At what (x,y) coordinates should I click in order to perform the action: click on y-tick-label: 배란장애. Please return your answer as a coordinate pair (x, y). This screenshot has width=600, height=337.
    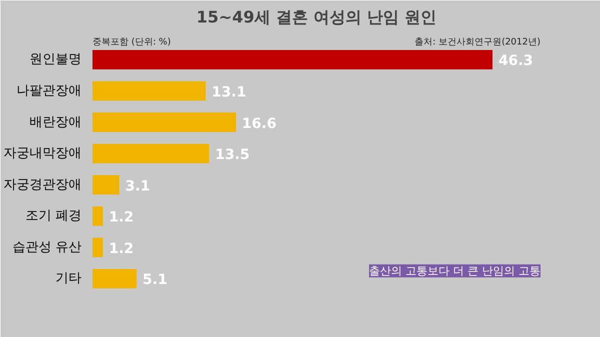
    Looking at the image, I should click on (56, 122).